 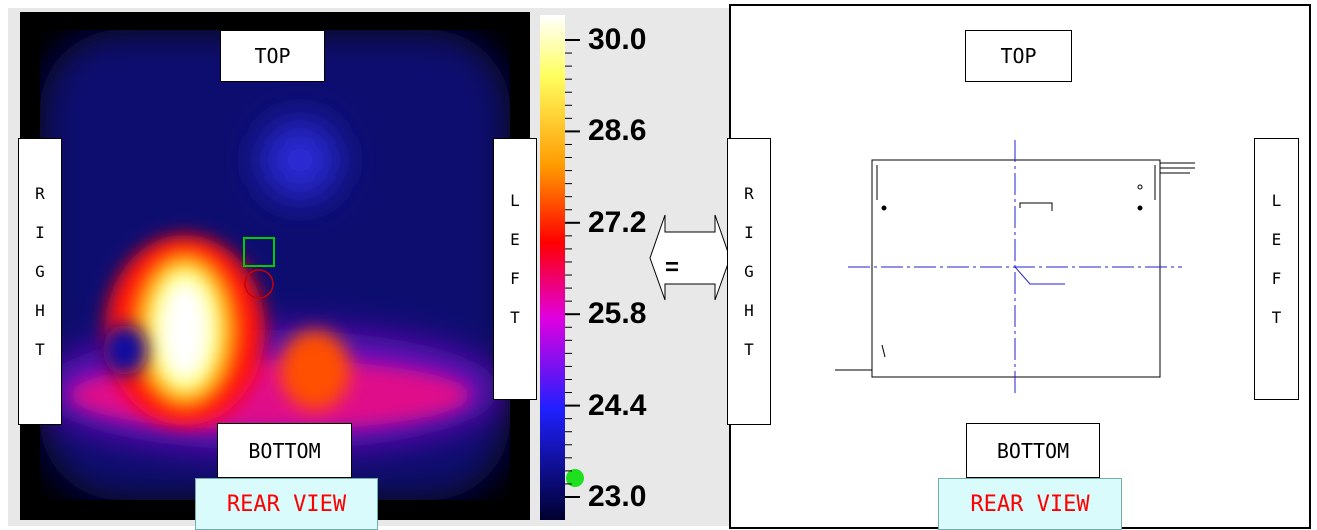 I want to click on colorbar-tick-label: 24.4, so click(x=617, y=405).